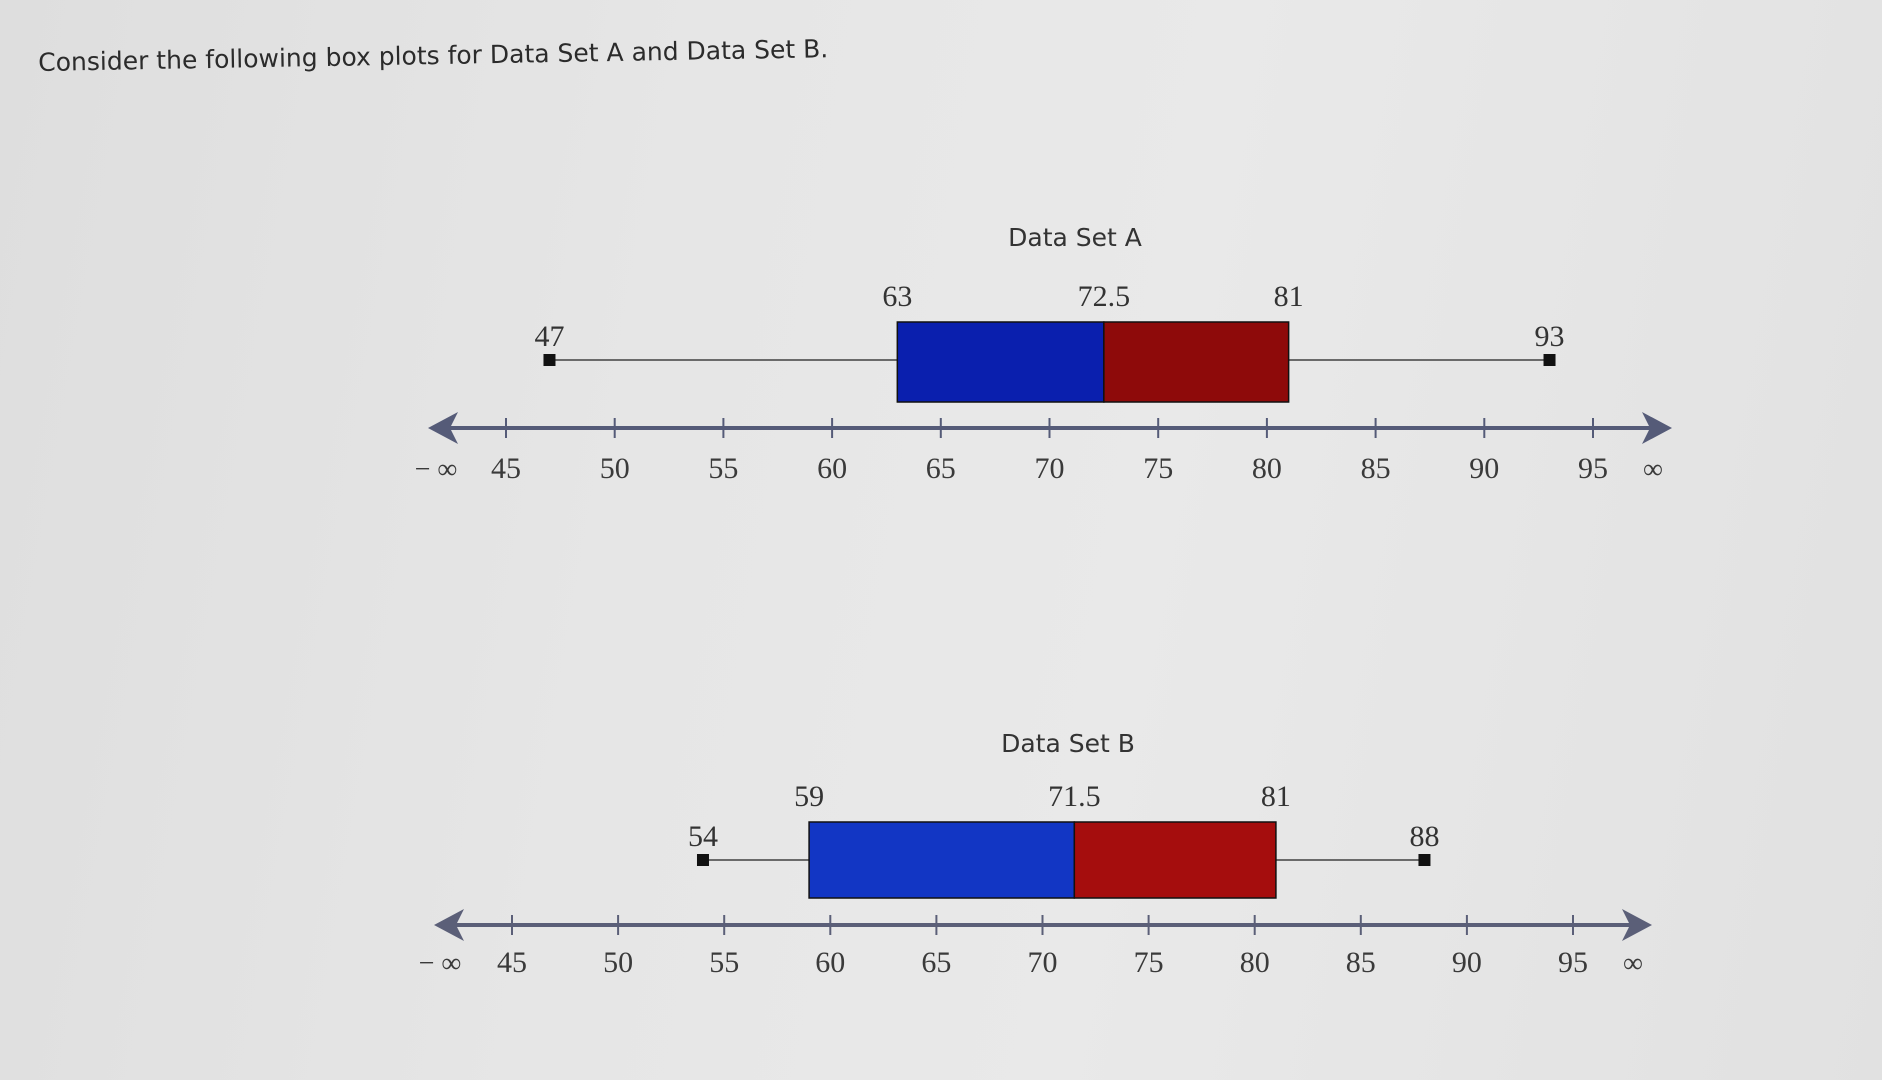 The width and height of the screenshot is (1882, 1080). I want to click on chart-title: Data Set B, so click(1068, 743).